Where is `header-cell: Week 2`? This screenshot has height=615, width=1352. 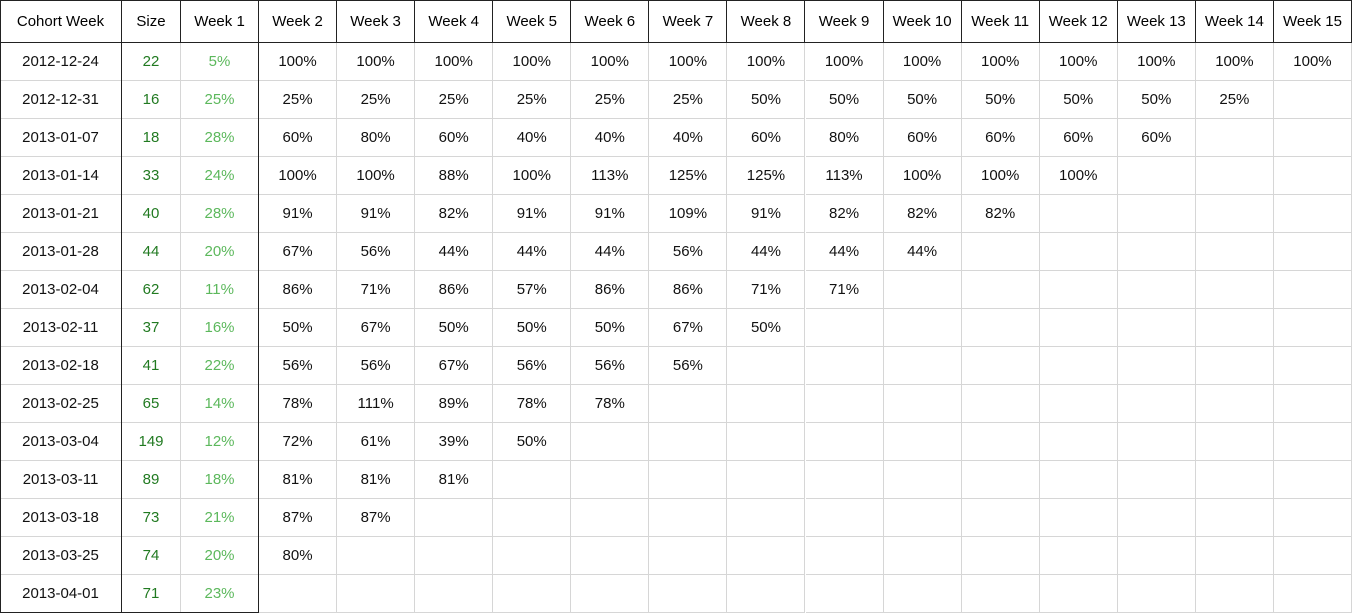 header-cell: Week 2 is located at coordinates (298, 21).